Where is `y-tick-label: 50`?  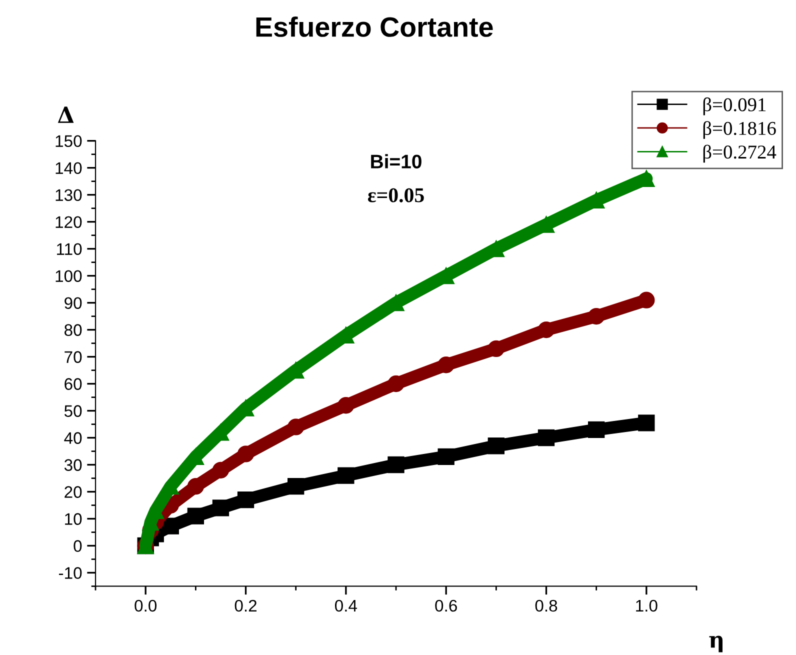 y-tick-label: 50 is located at coordinates (73, 411).